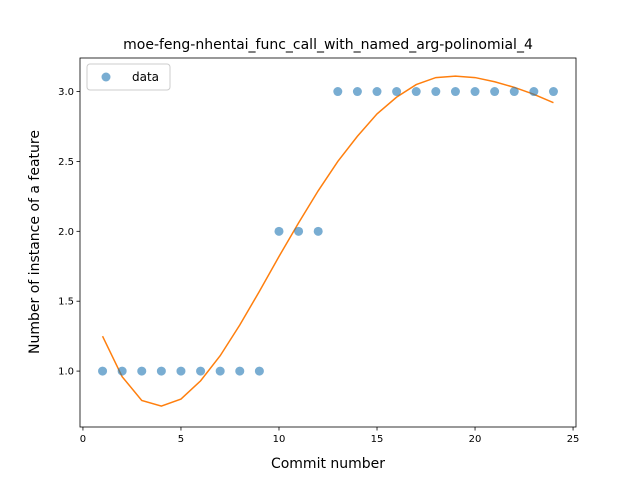 The image size is (640, 480). Describe the element at coordinates (66, 162) in the screenshot. I see `y-tick-label: 2.5` at that location.